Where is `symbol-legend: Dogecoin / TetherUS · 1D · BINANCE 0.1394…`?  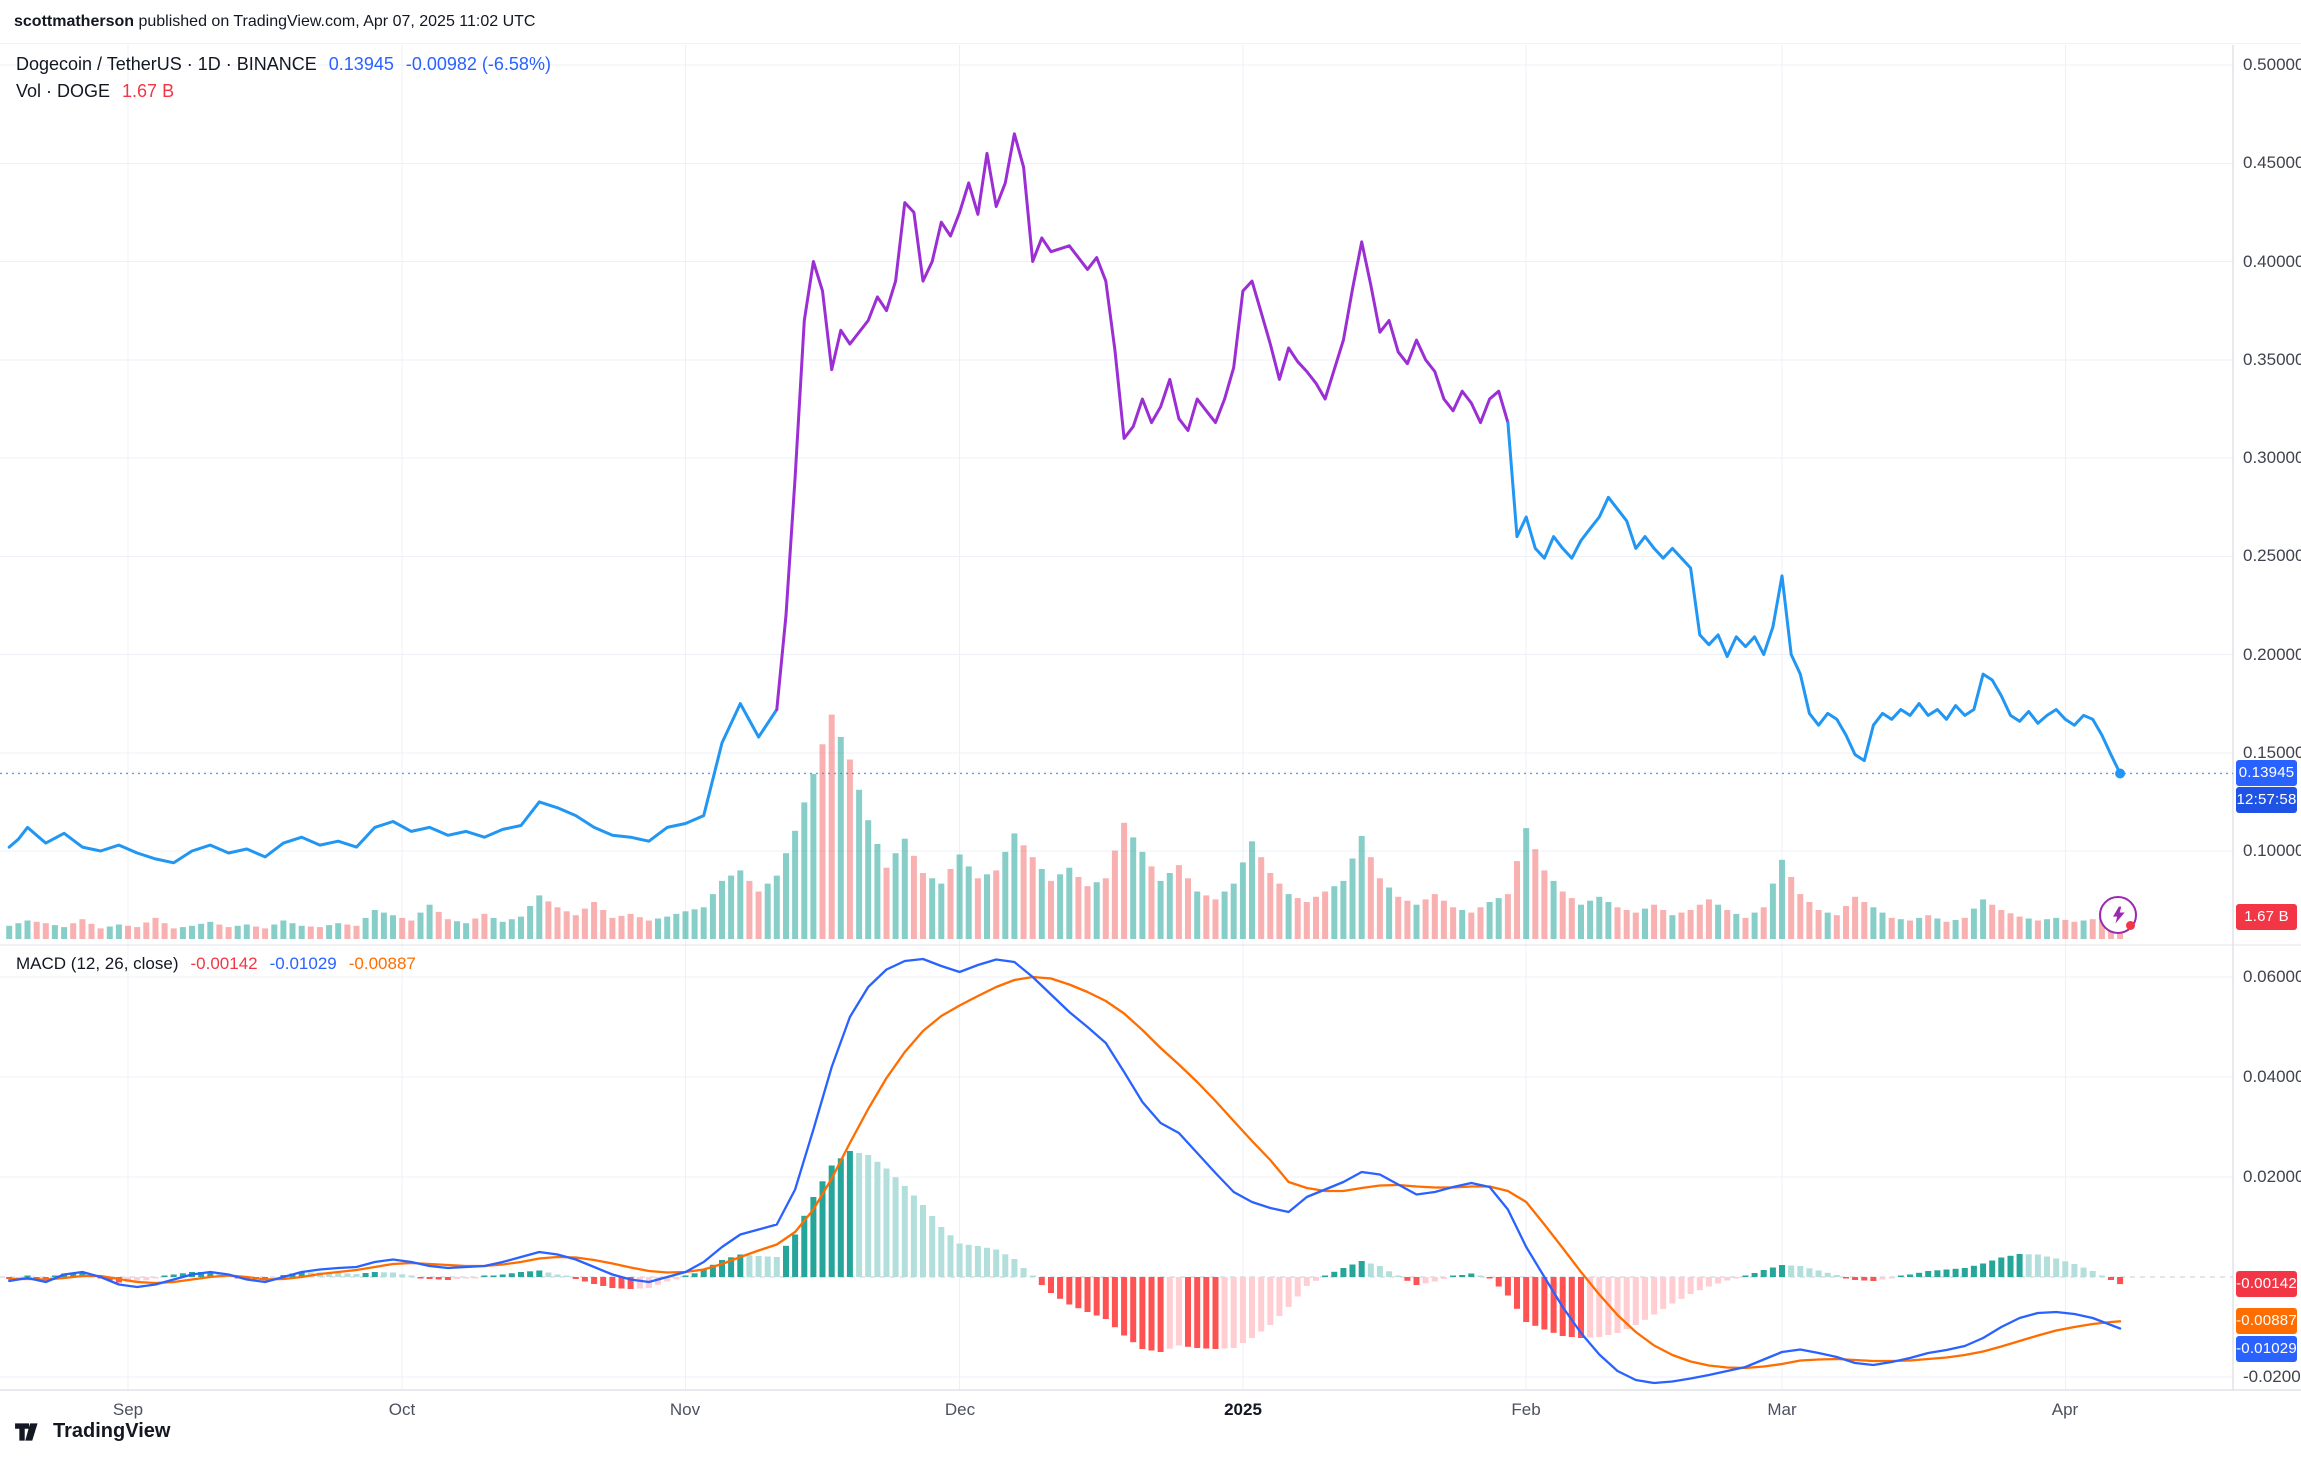 symbol-legend: Dogecoin / TetherUS · 1D · BINANCE 0.1394… is located at coordinates (289, 78).